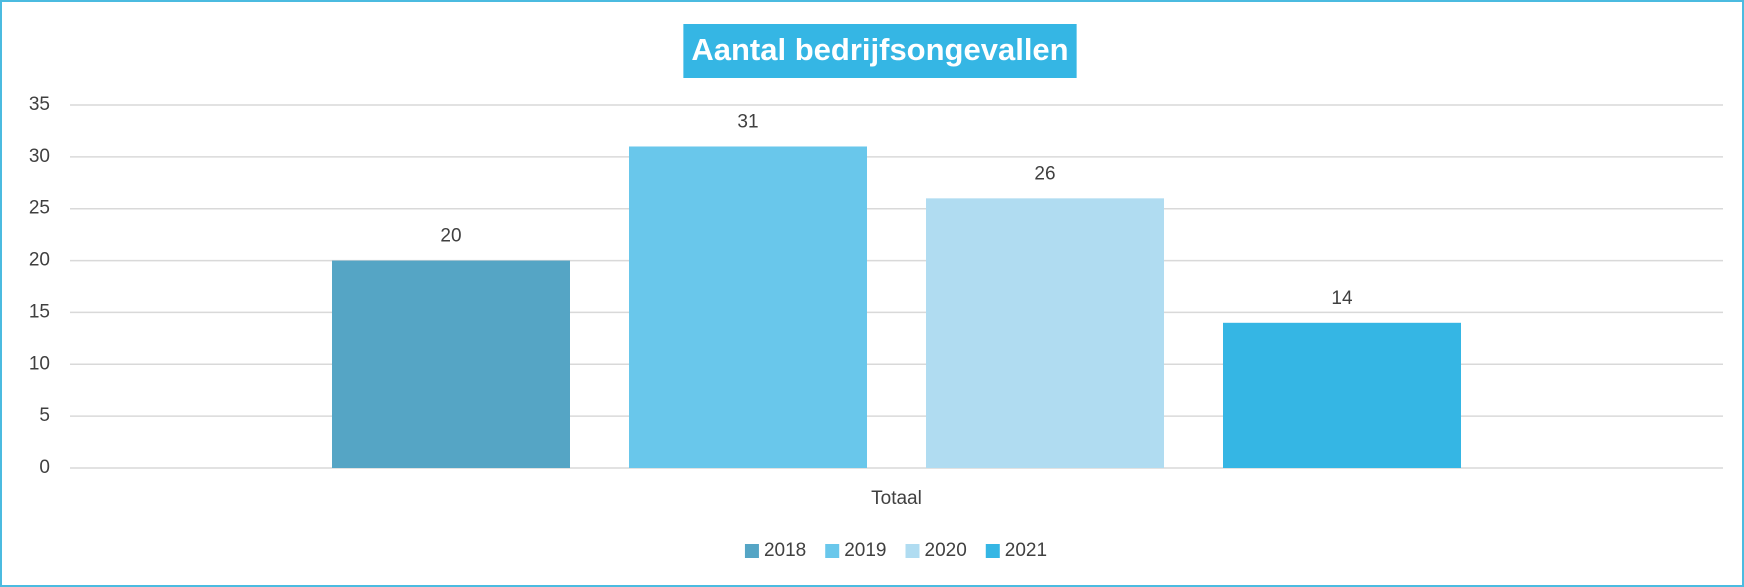  What do you see at coordinates (39, 104) in the screenshot?
I see `y-tick-label: 35` at bounding box center [39, 104].